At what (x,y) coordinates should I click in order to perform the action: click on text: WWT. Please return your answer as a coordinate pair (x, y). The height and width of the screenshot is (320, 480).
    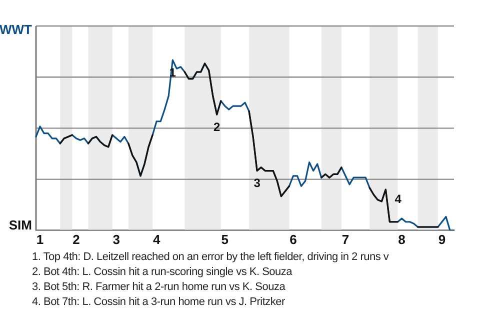
    Looking at the image, I should click on (16, 30).